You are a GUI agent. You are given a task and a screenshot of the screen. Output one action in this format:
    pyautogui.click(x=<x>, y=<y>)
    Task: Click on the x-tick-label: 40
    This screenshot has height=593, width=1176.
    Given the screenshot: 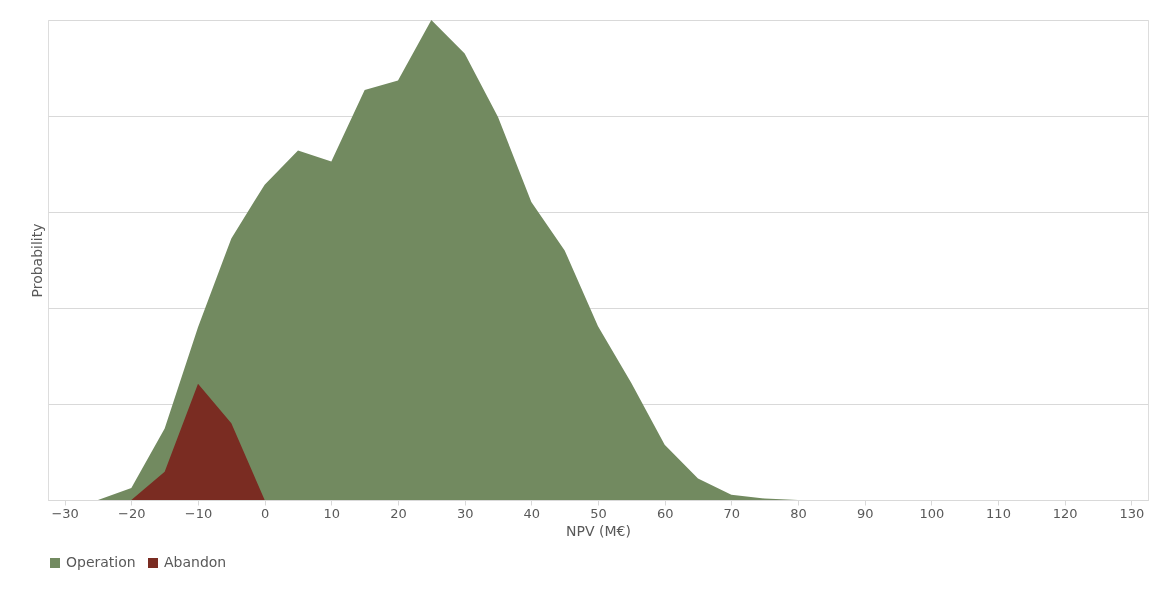 What is the action you would take?
    pyautogui.click(x=532, y=513)
    